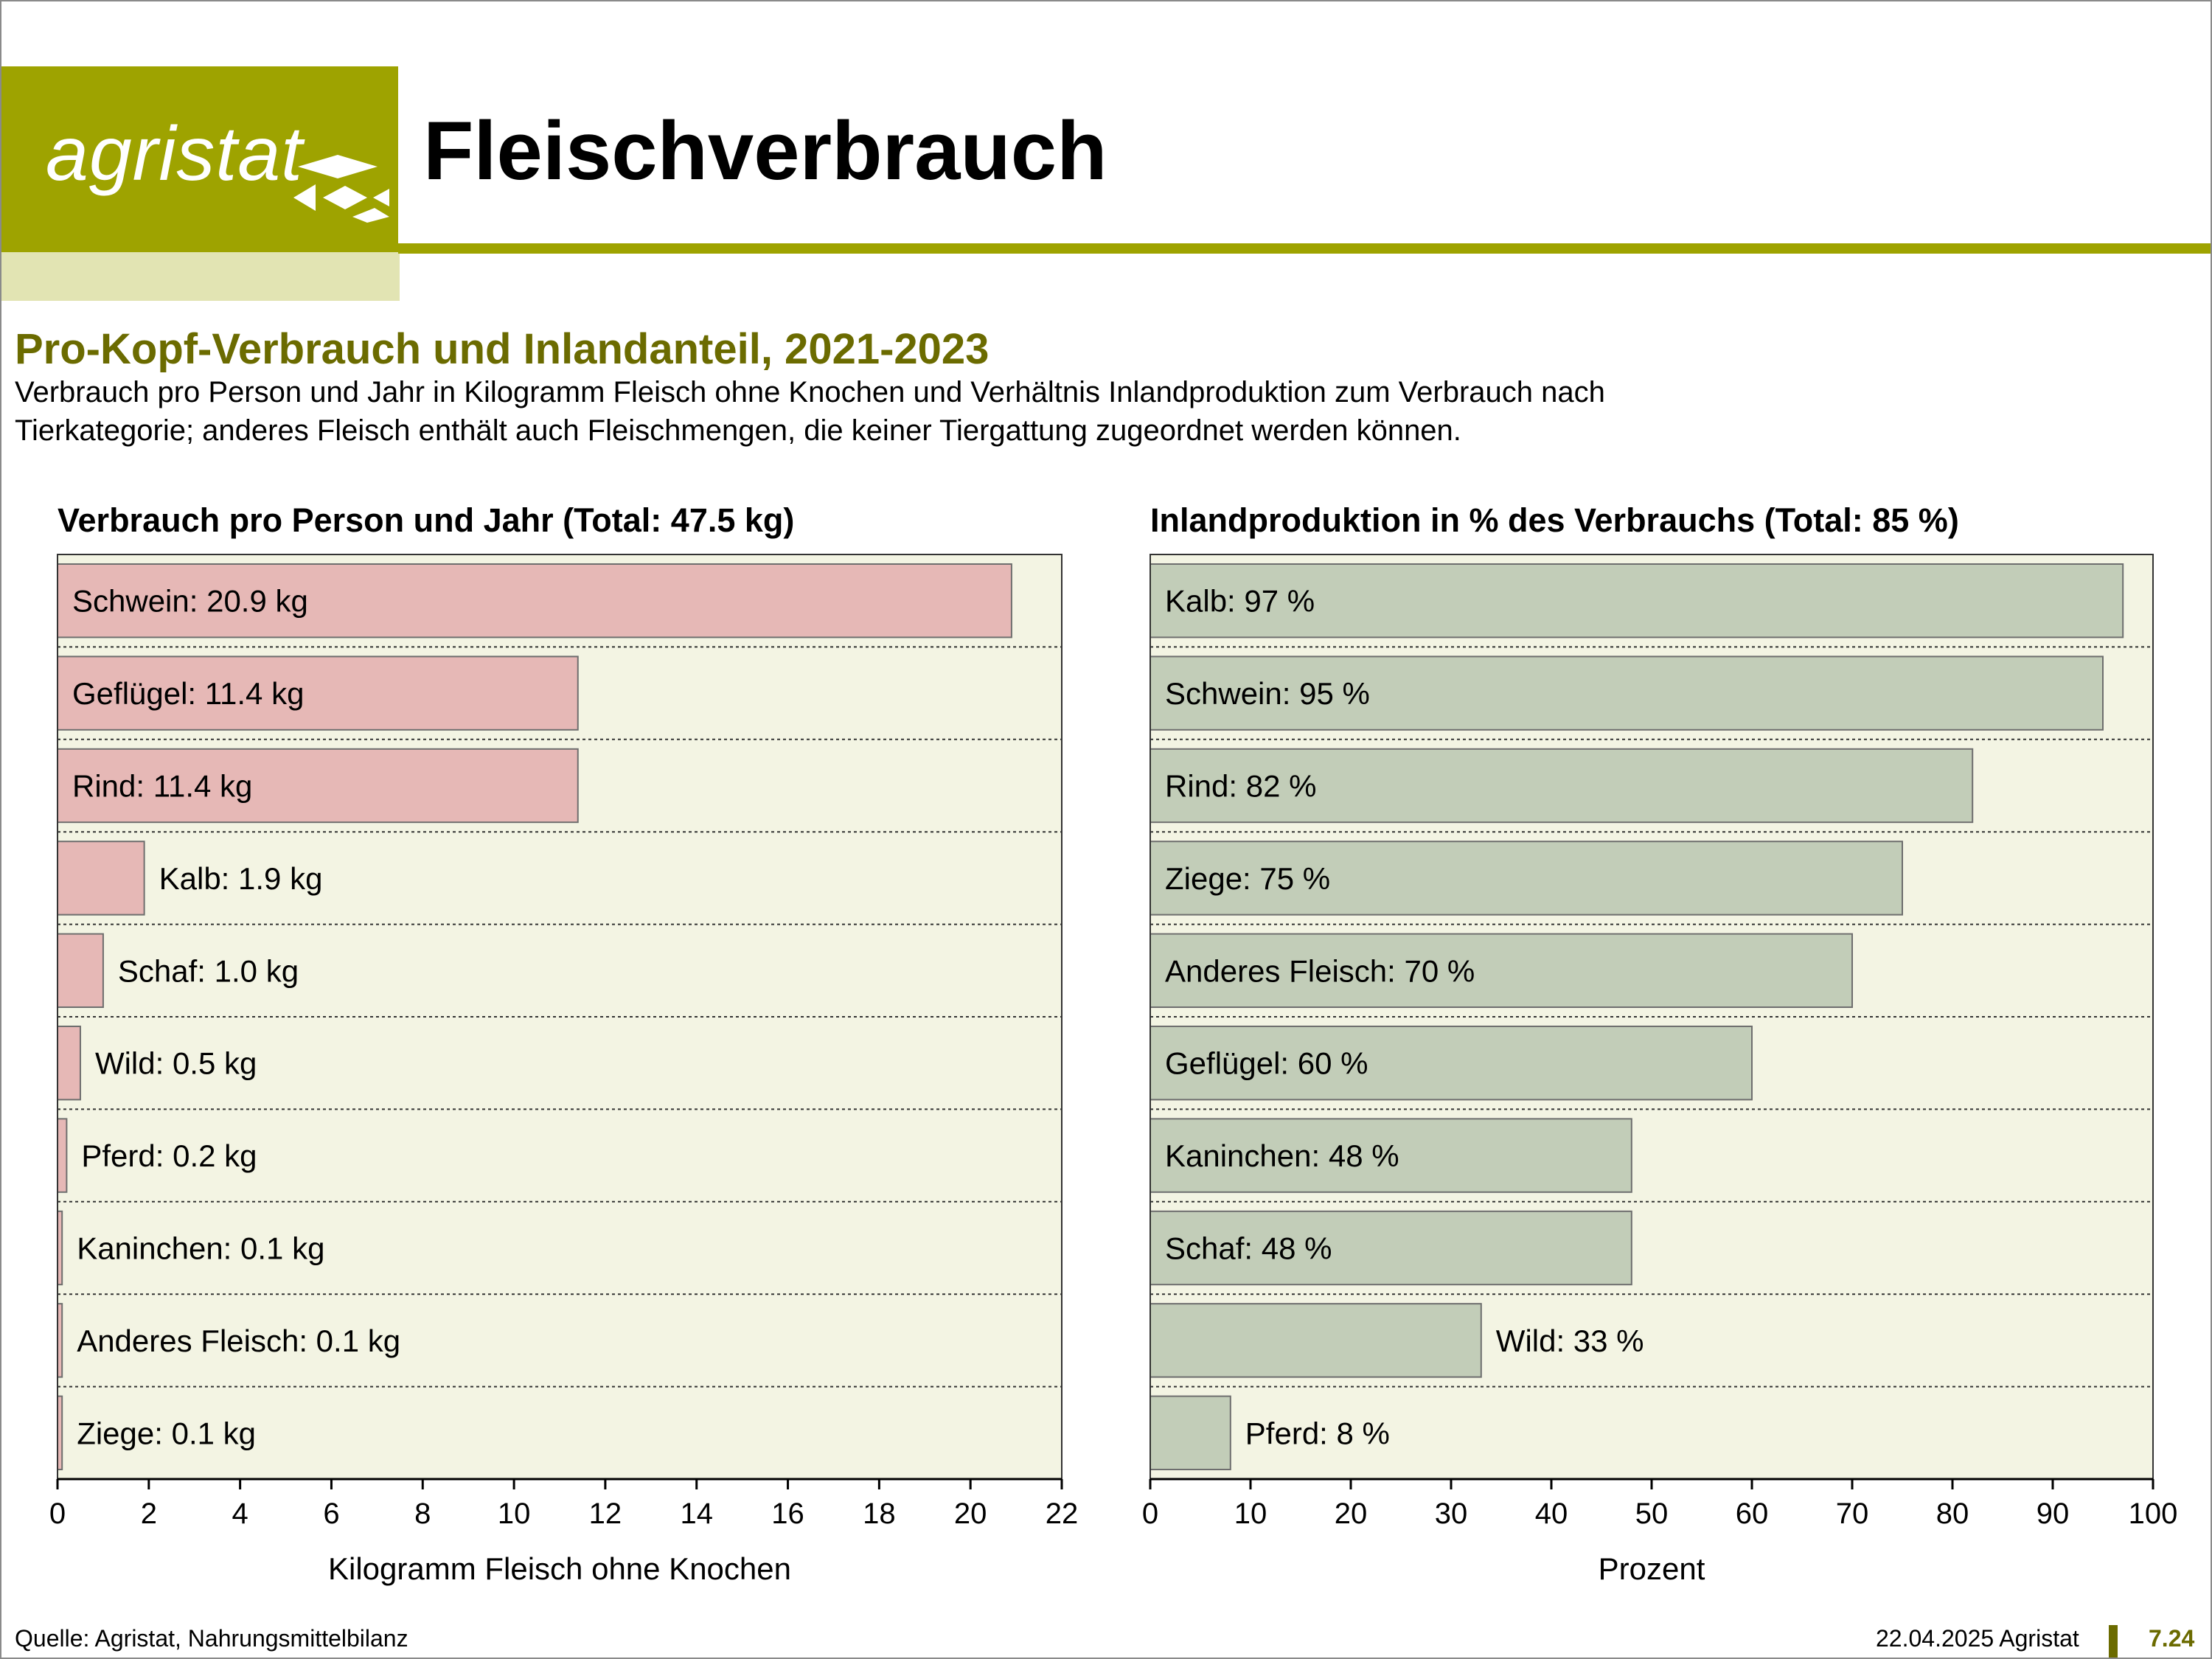 This screenshot has height=1659, width=2212. I want to click on left-bar-label-1: Schwein: 20.9 kg, so click(190, 601).